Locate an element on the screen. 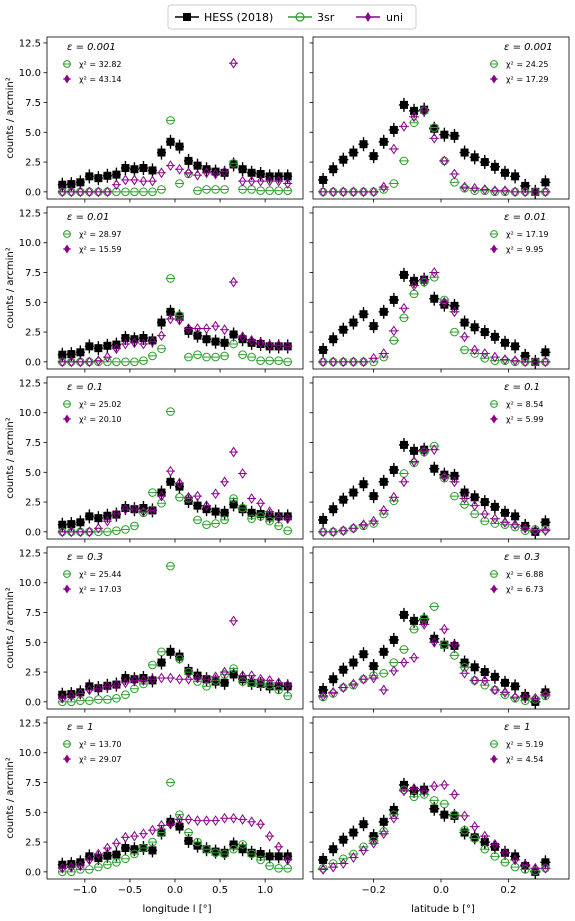 This screenshot has width=575, height=921. y-tick-label: 5.0 is located at coordinates (33, 303).